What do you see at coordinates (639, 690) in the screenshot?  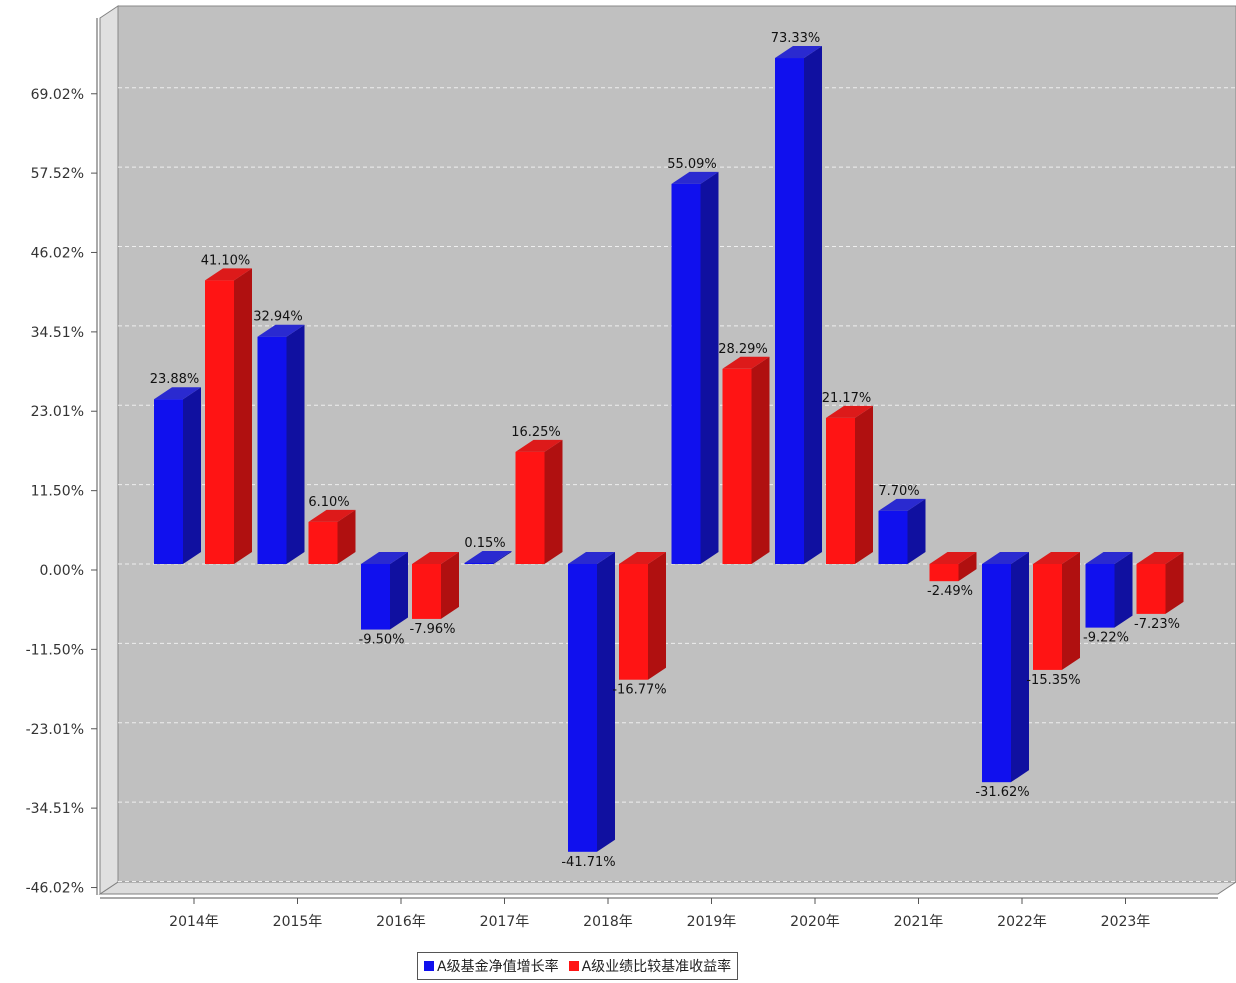 I see `data-label-series-2: -16.77%` at bounding box center [639, 690].